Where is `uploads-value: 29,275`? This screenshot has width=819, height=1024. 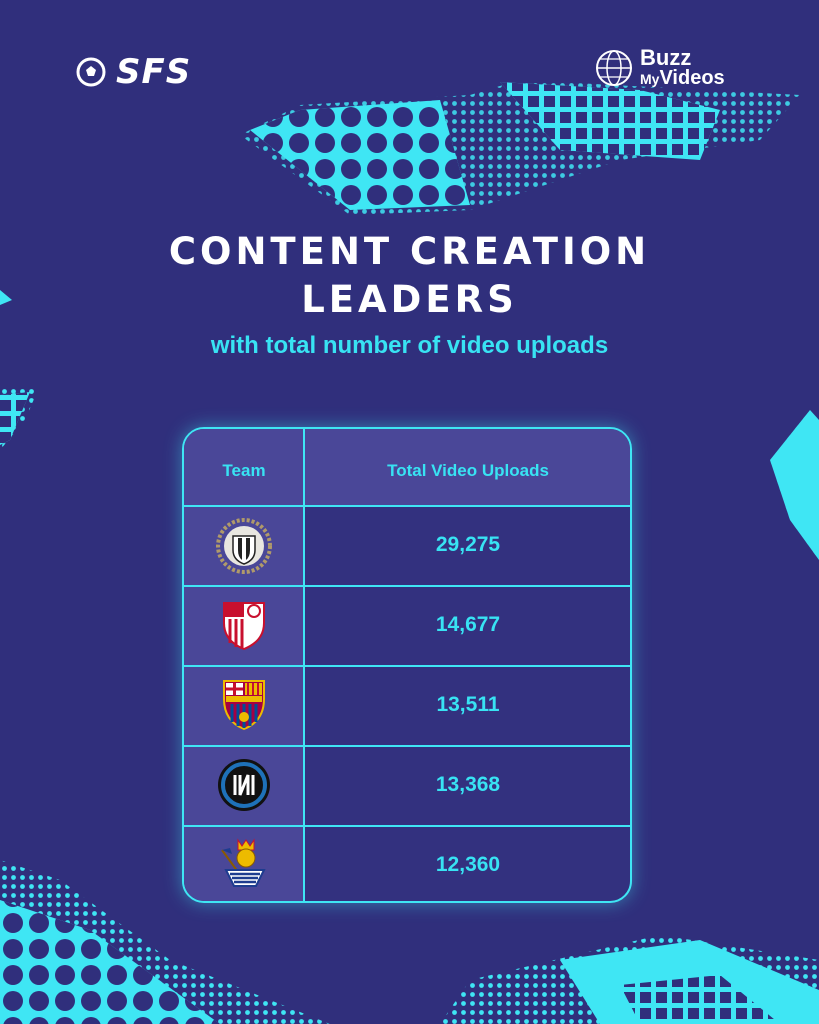
uploads-value: 29,275 is located at coordinates (468, 544).